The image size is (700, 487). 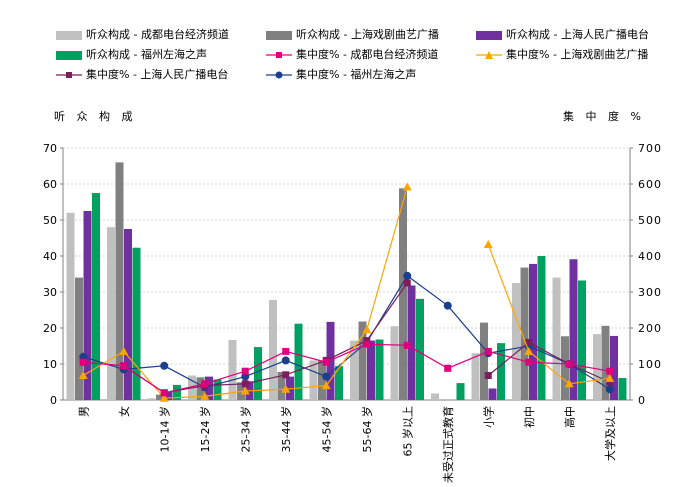 I want to click on legend-label: 集中度% - 成都电台经济频道, so click(x=367, y=54).